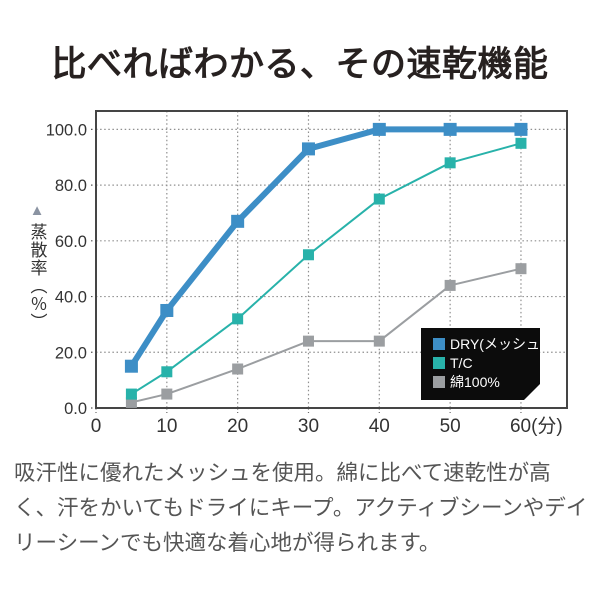  What do you see at coordinates (71, 242) in the screenshot?
I see `y-tick-label: 60.0` at bounding box center [71, 242].